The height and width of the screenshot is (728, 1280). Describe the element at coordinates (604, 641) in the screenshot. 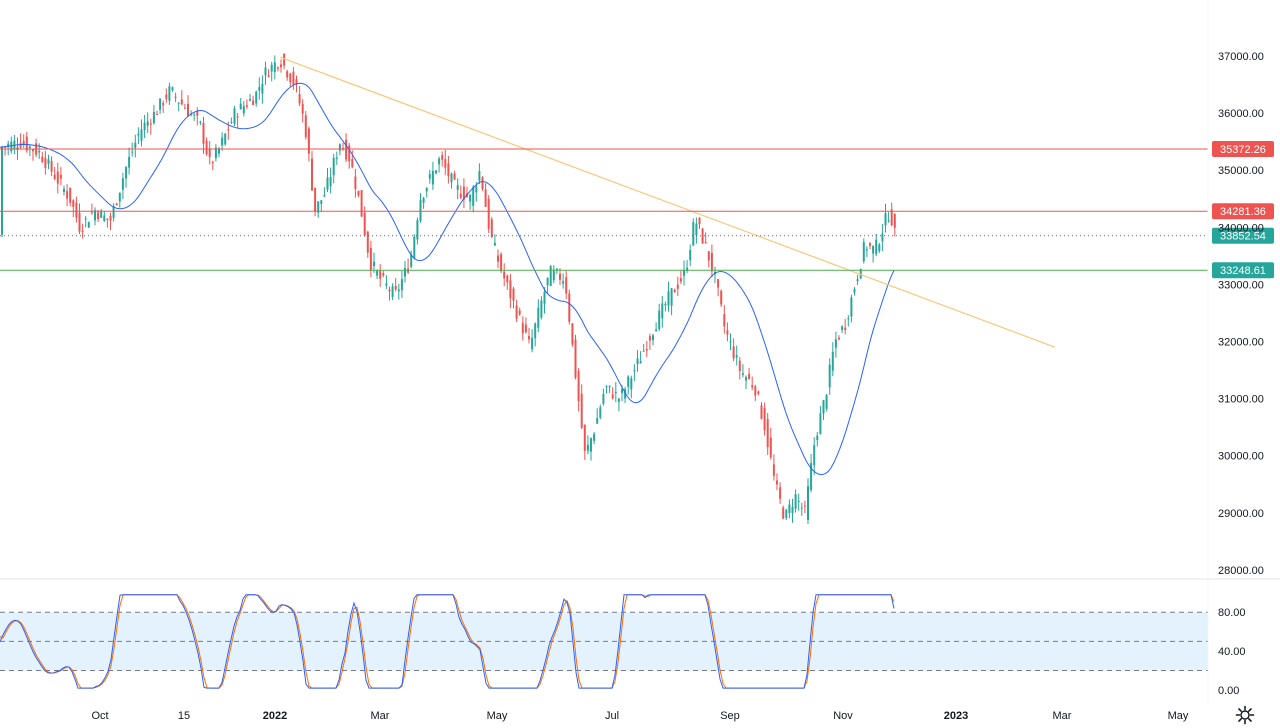

I see `stochastic-pane` at that location.